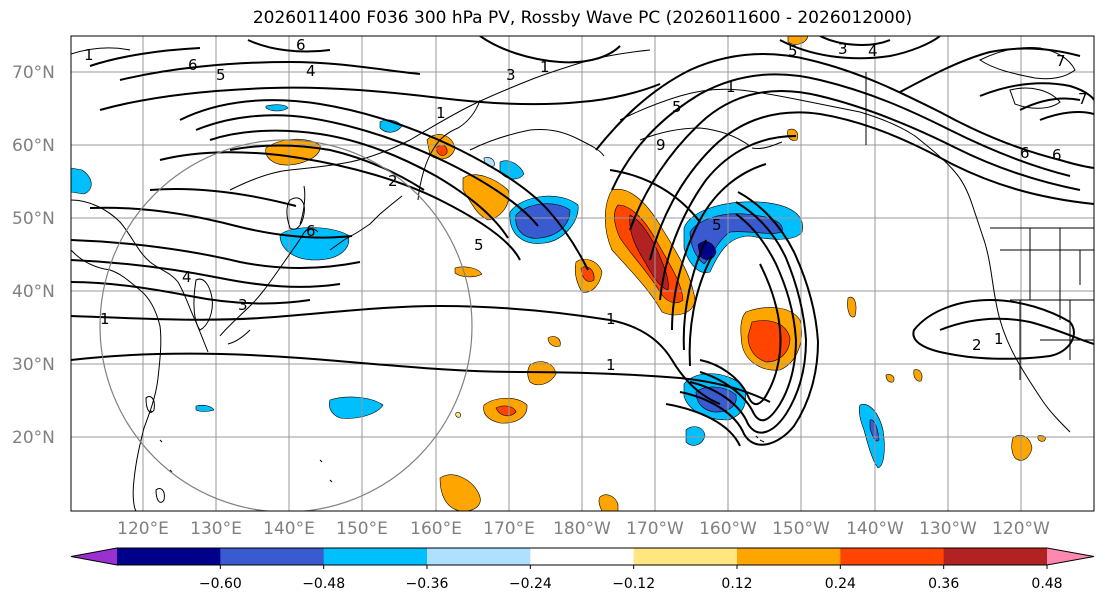 The image size is (1105, 604). What do you see at coordinates (728, 529) in the screenshot?
I see `longitude-label: 160°W` at bounding box center [728, 529].